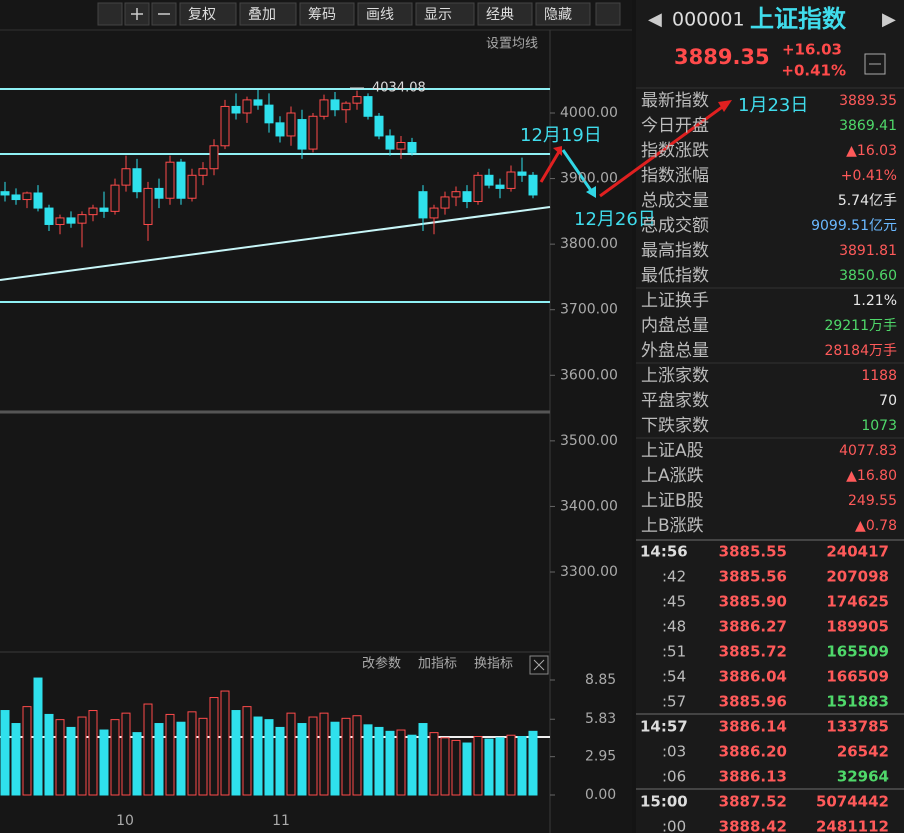 Image resolution: width=904 pixels, height=833 pixels. I want to click on tick-volume: 174625, so click(857, 602).